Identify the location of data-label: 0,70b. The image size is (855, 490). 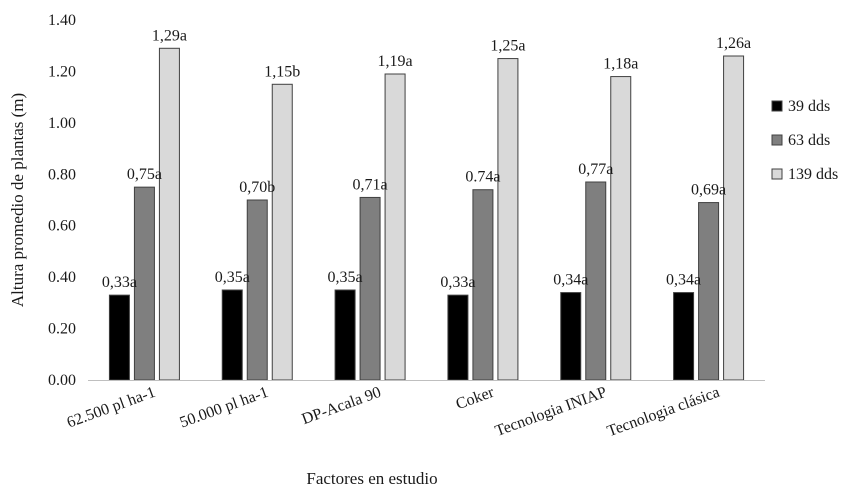
(257, 187).